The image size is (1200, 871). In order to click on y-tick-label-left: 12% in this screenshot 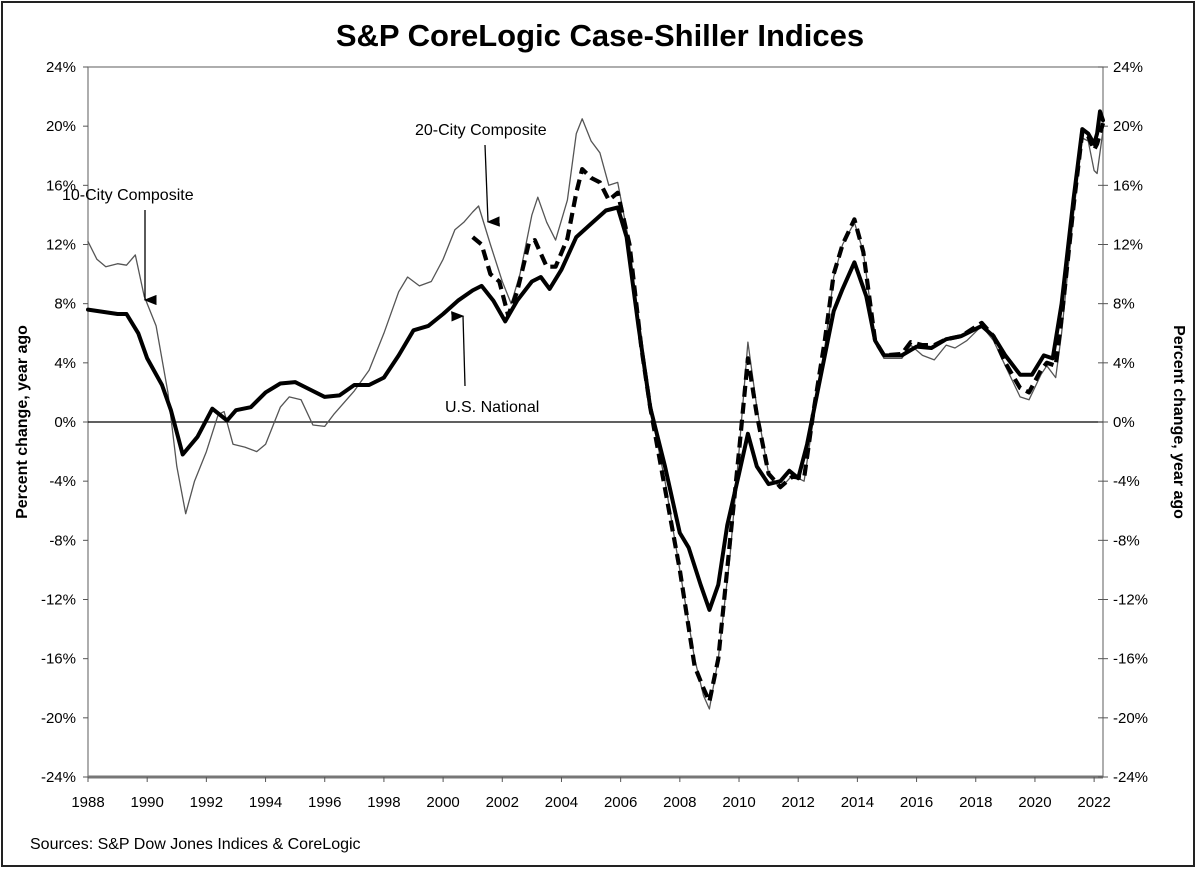, I will do `click(61, 245)`.